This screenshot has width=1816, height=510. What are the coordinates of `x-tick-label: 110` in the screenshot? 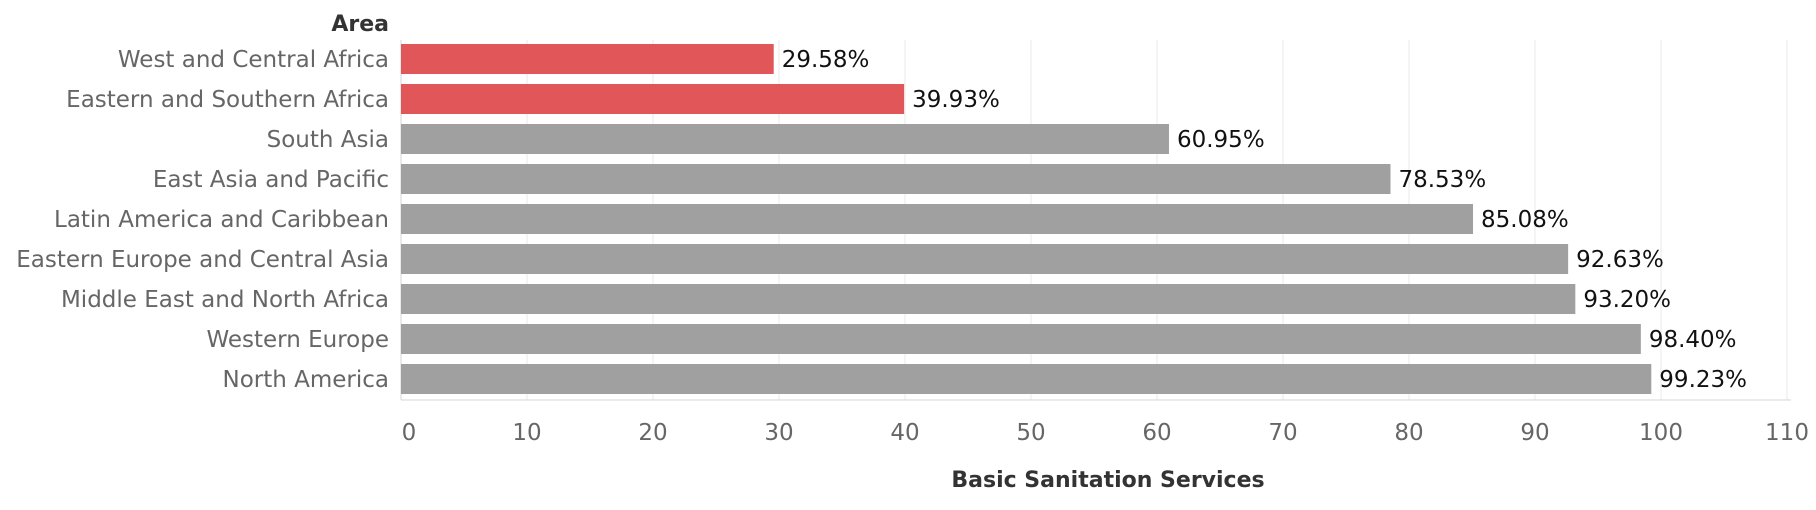 It's located at (1787, 433).